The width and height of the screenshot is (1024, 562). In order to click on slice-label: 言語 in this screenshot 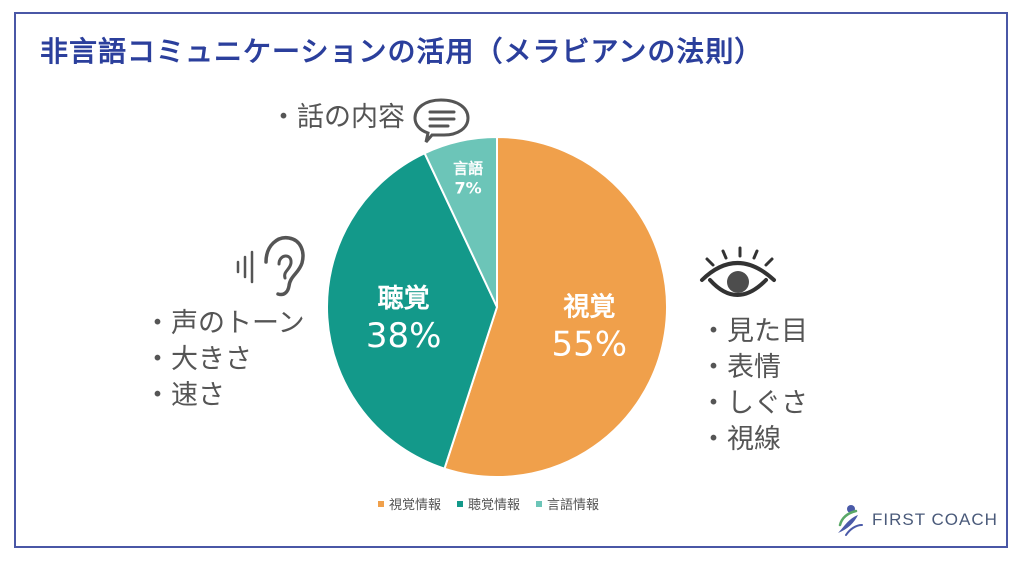, I will do `click(468, 169)`.